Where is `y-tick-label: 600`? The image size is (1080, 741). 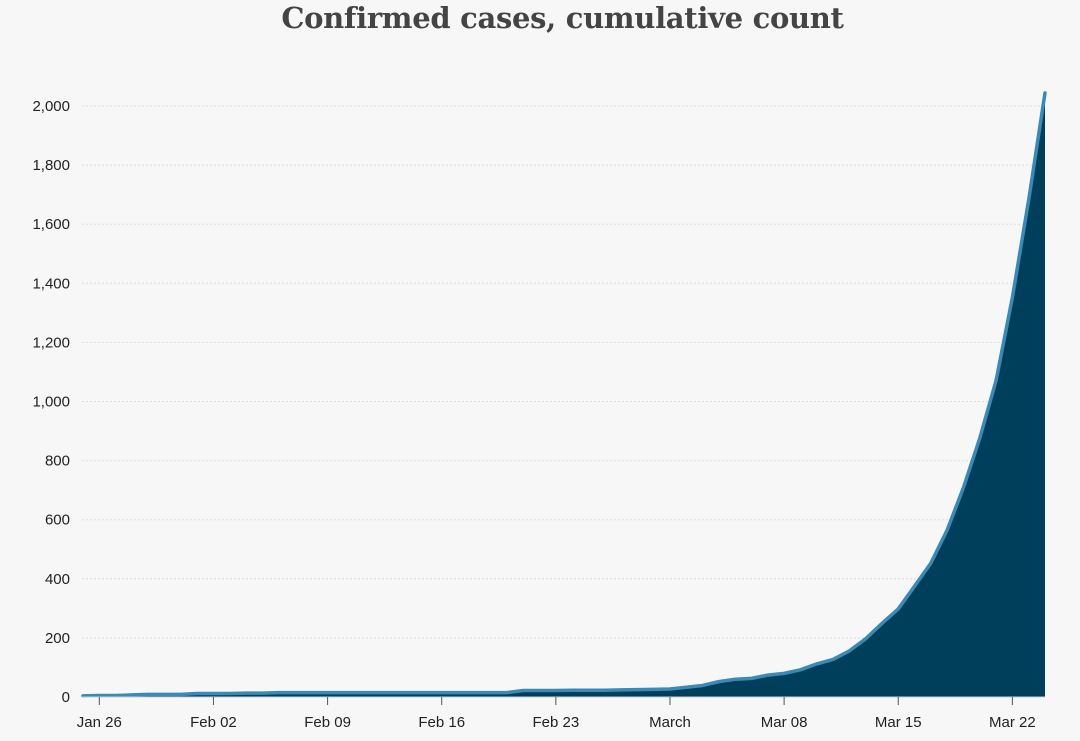
y-tick-label: 600 is located at coordinates (57, 520).